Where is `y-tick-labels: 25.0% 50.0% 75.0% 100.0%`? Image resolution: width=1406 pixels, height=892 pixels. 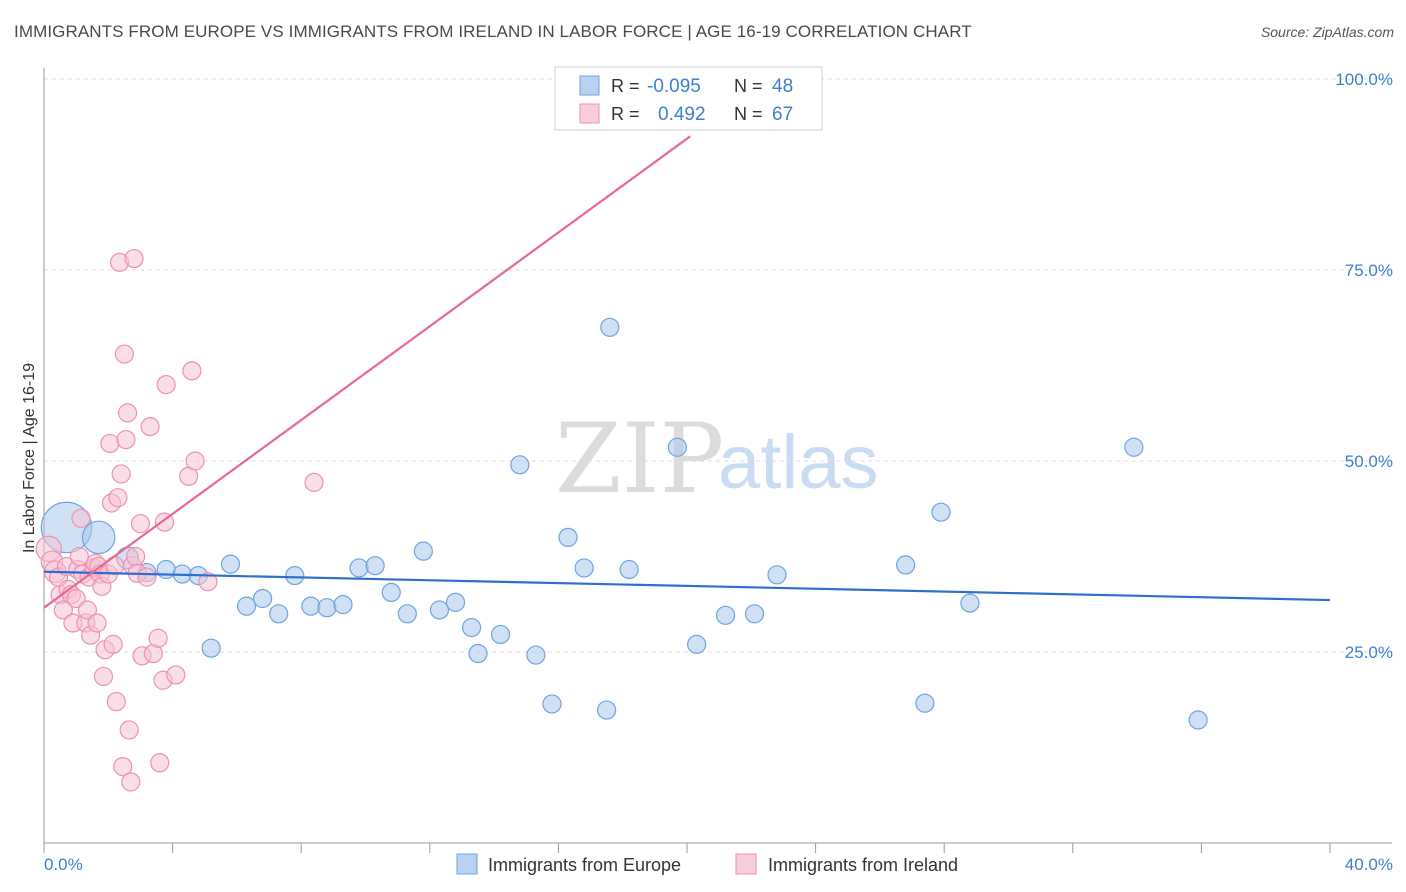
y-tick-labels: 25.0% 50.0% 75.0% 100.0% is located at coordinates (1364, 366).